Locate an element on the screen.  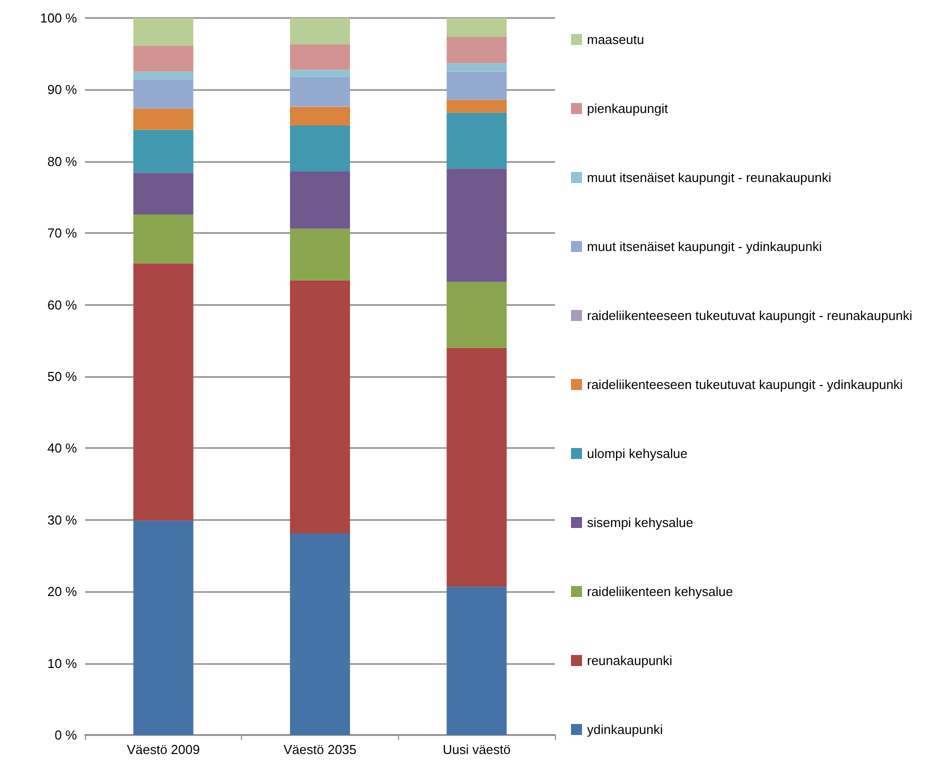
y-tick-label: 70 % is located at coordinates (62, 233).